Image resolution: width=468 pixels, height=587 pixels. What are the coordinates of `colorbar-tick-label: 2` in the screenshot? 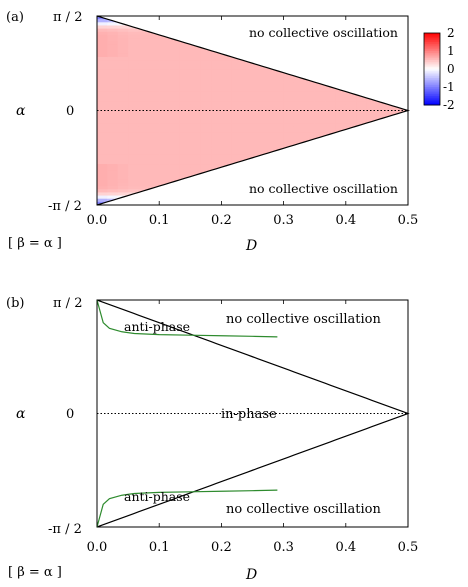 It's located at (451, 33).